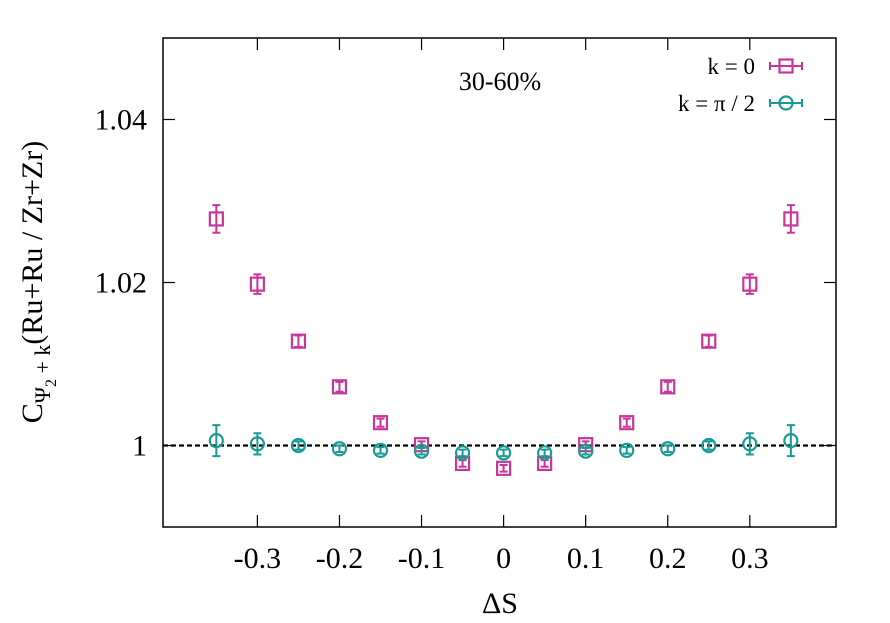 The height and width of the screenshot is (623, 890). I want to click on annotation: 30-60%, so click(500, 81).